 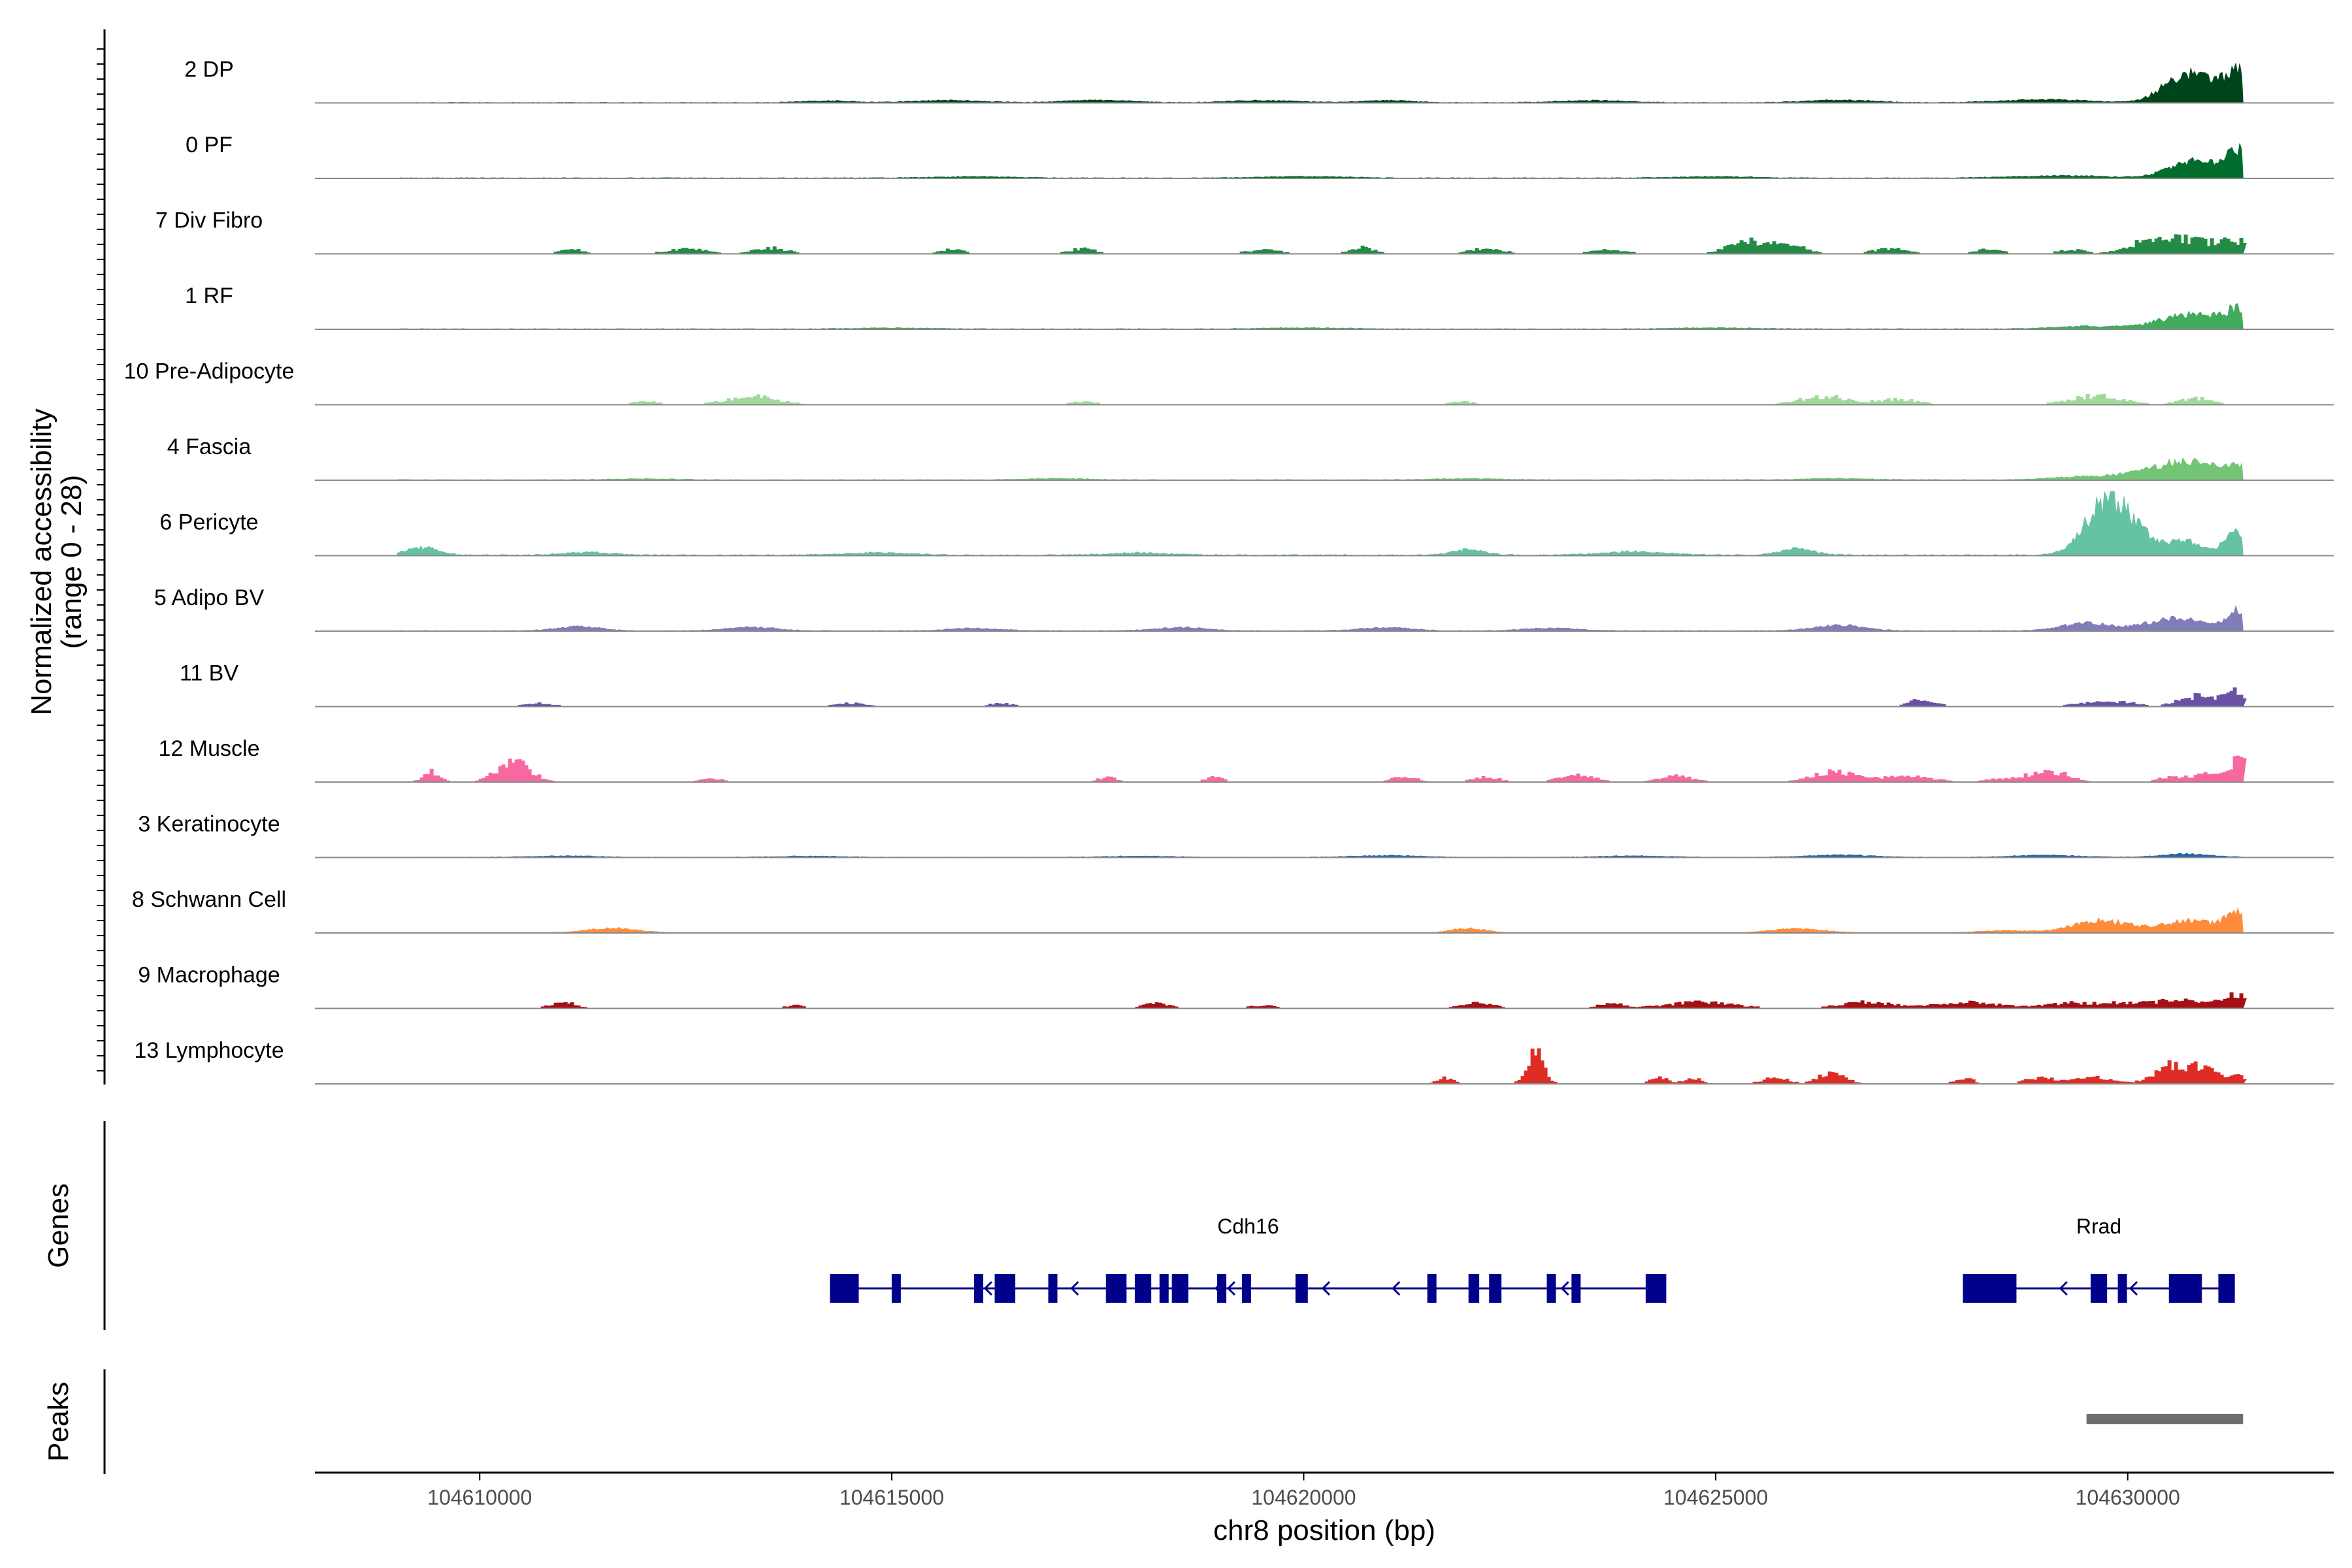 What do you see at coordinates (209, 145) in the screenshot?
I see `track-label: 0 PF` at bounding box center [209, 145].